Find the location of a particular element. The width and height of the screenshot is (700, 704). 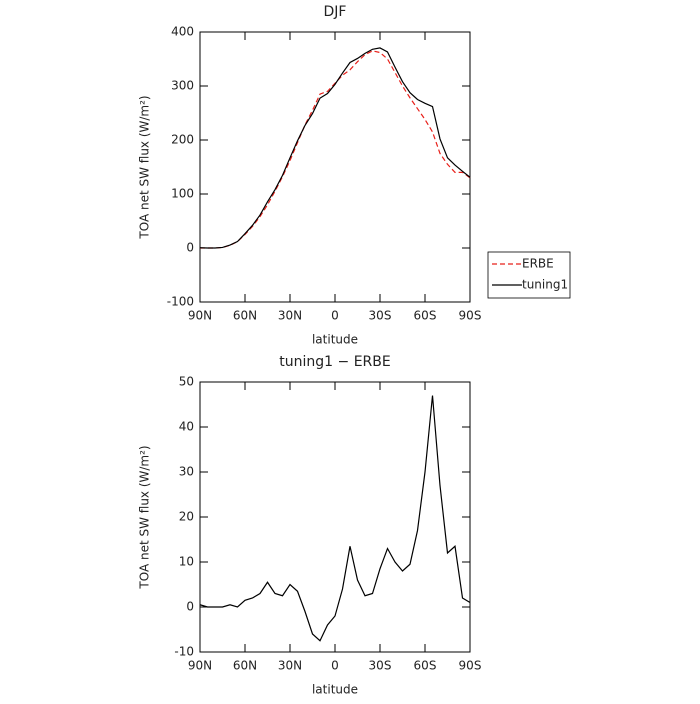

chart-title: DJF is located at coordinates (335, 12).